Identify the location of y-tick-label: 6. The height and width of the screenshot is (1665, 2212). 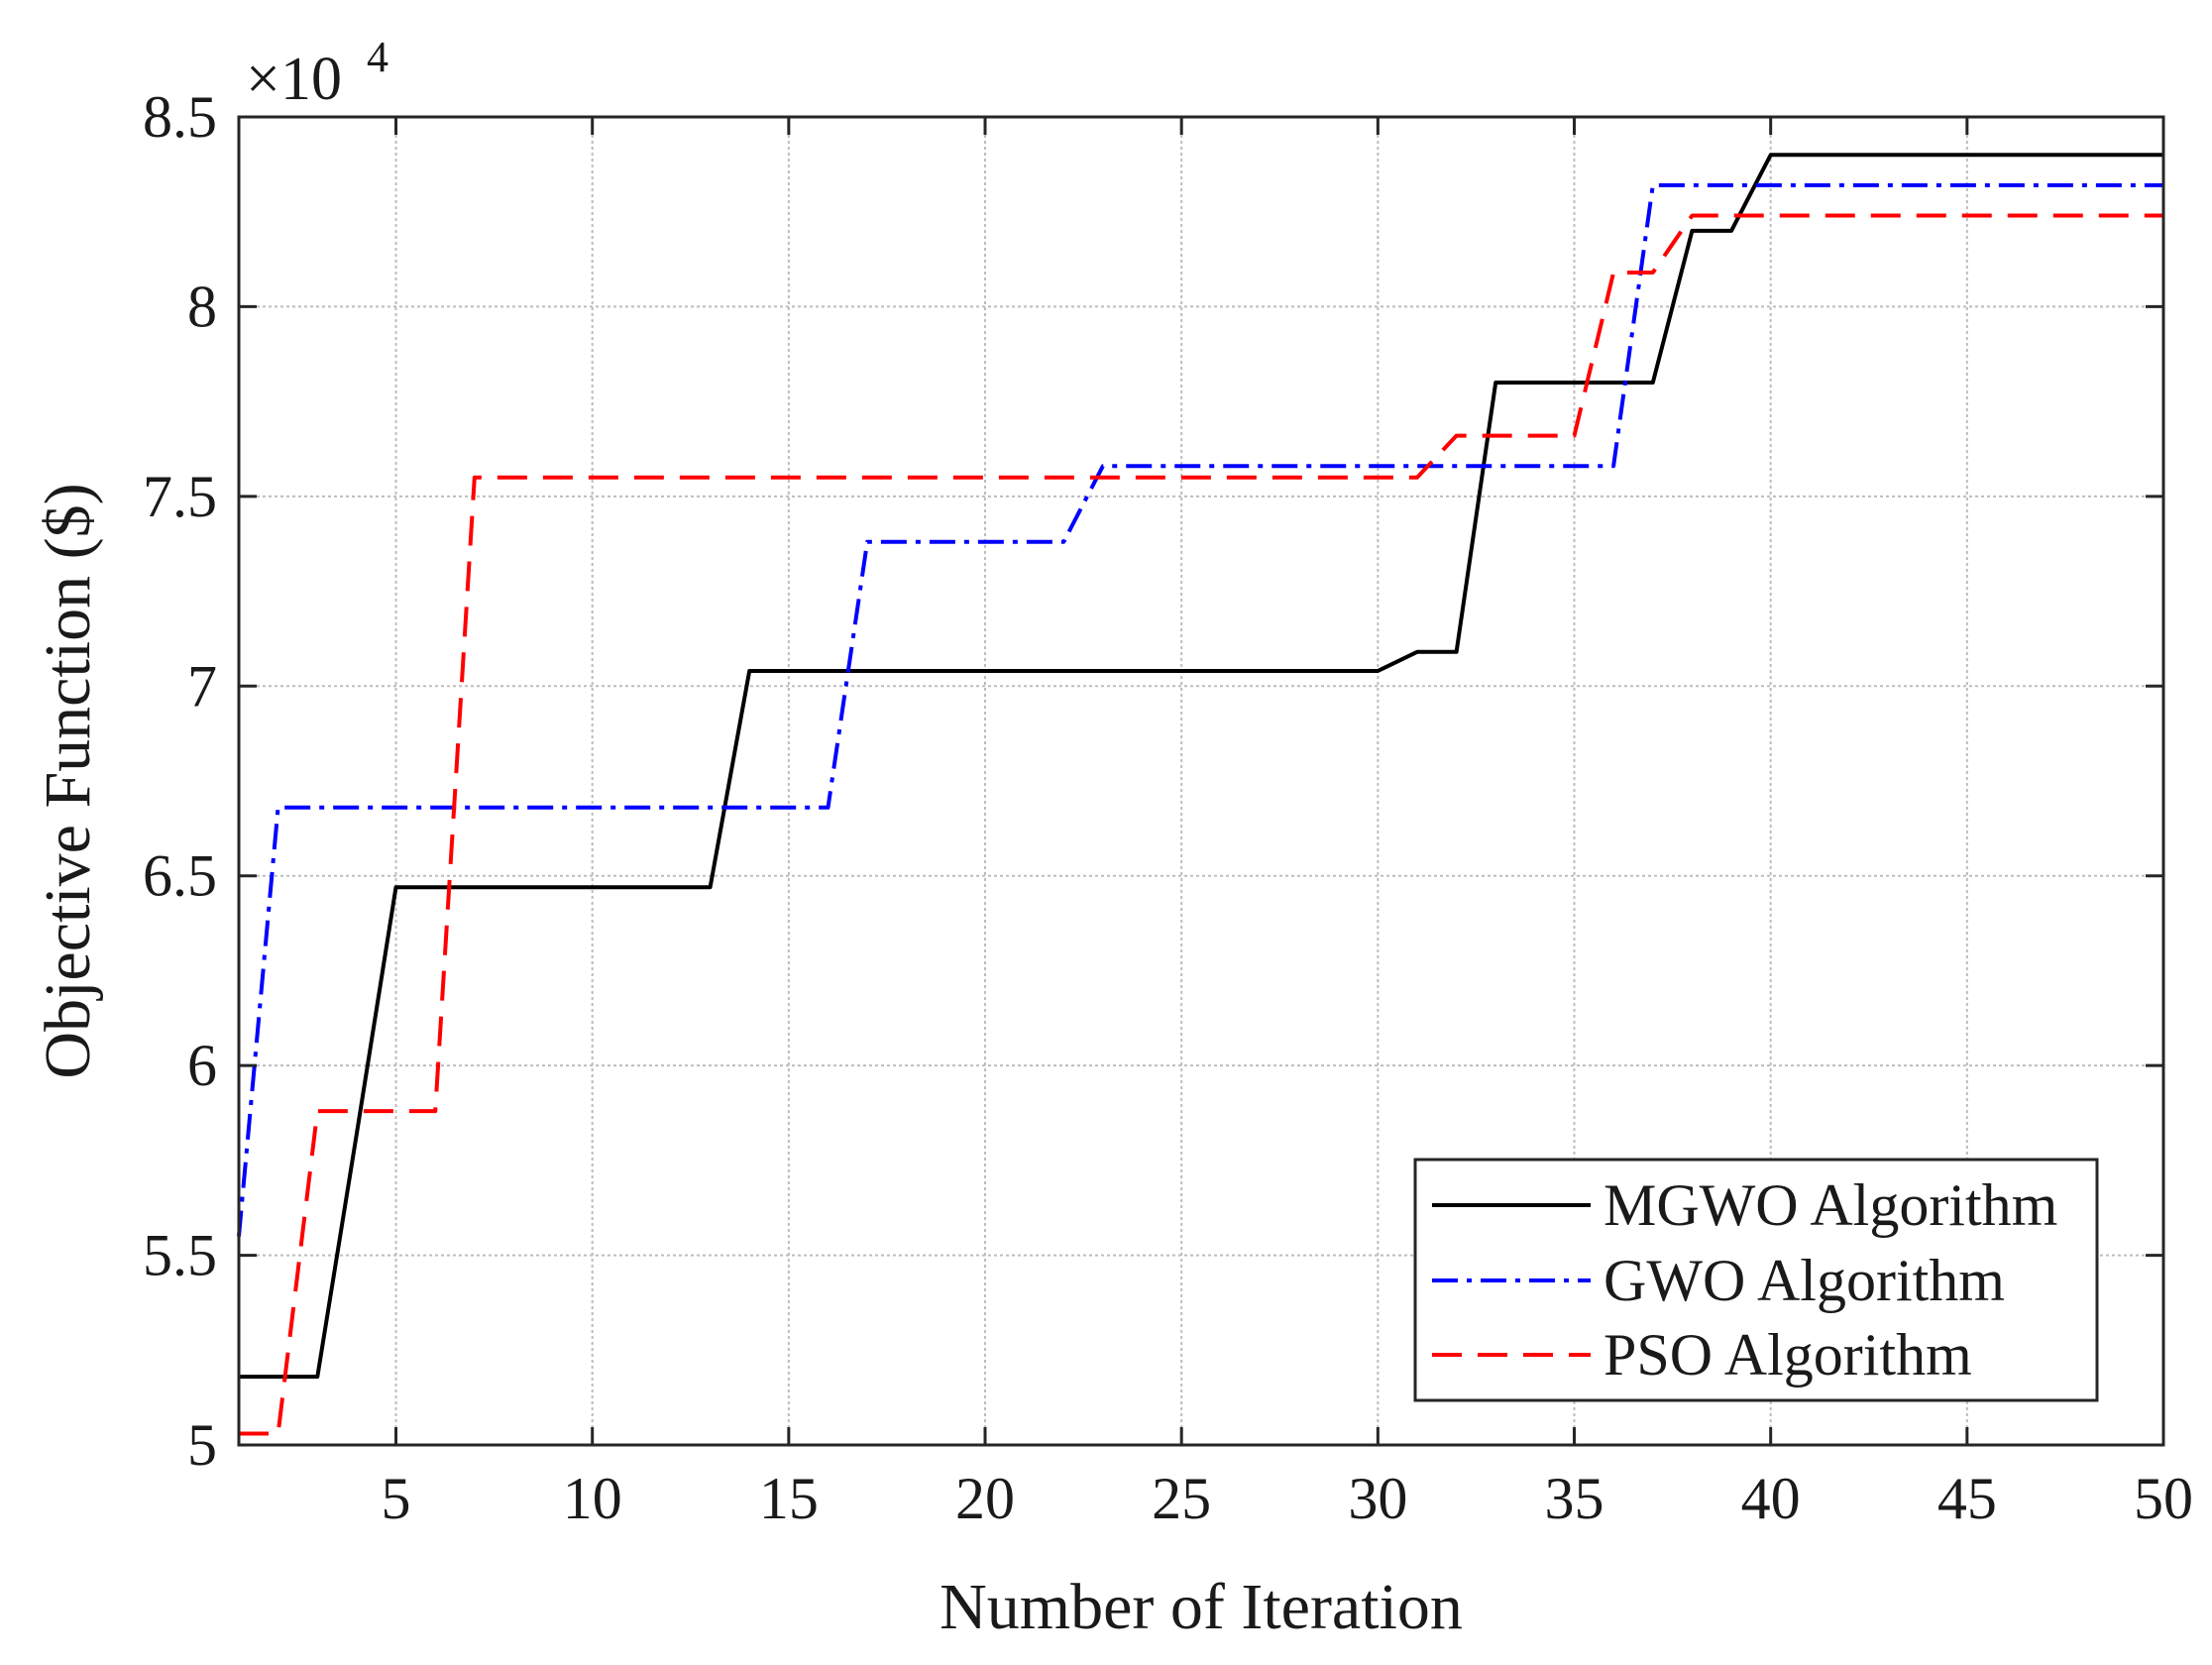
(202, 1065).